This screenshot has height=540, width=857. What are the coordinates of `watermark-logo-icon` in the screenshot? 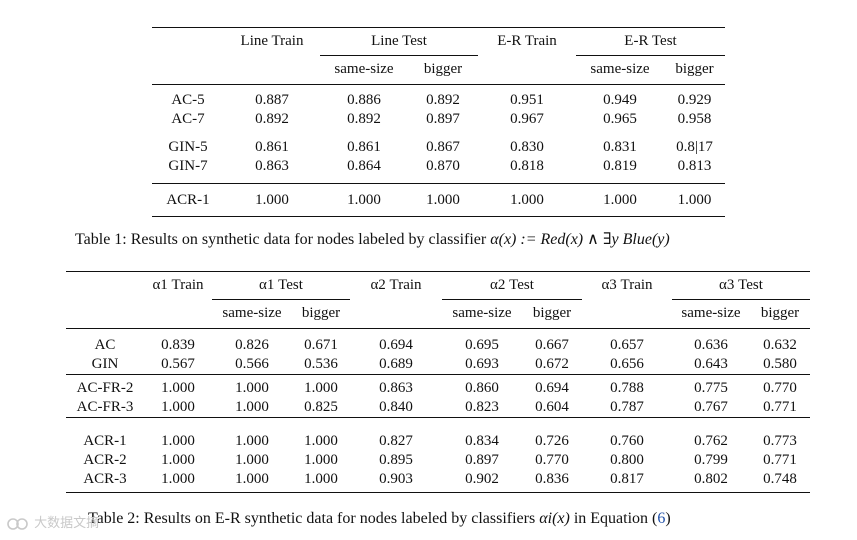 It's located at (17, 523).